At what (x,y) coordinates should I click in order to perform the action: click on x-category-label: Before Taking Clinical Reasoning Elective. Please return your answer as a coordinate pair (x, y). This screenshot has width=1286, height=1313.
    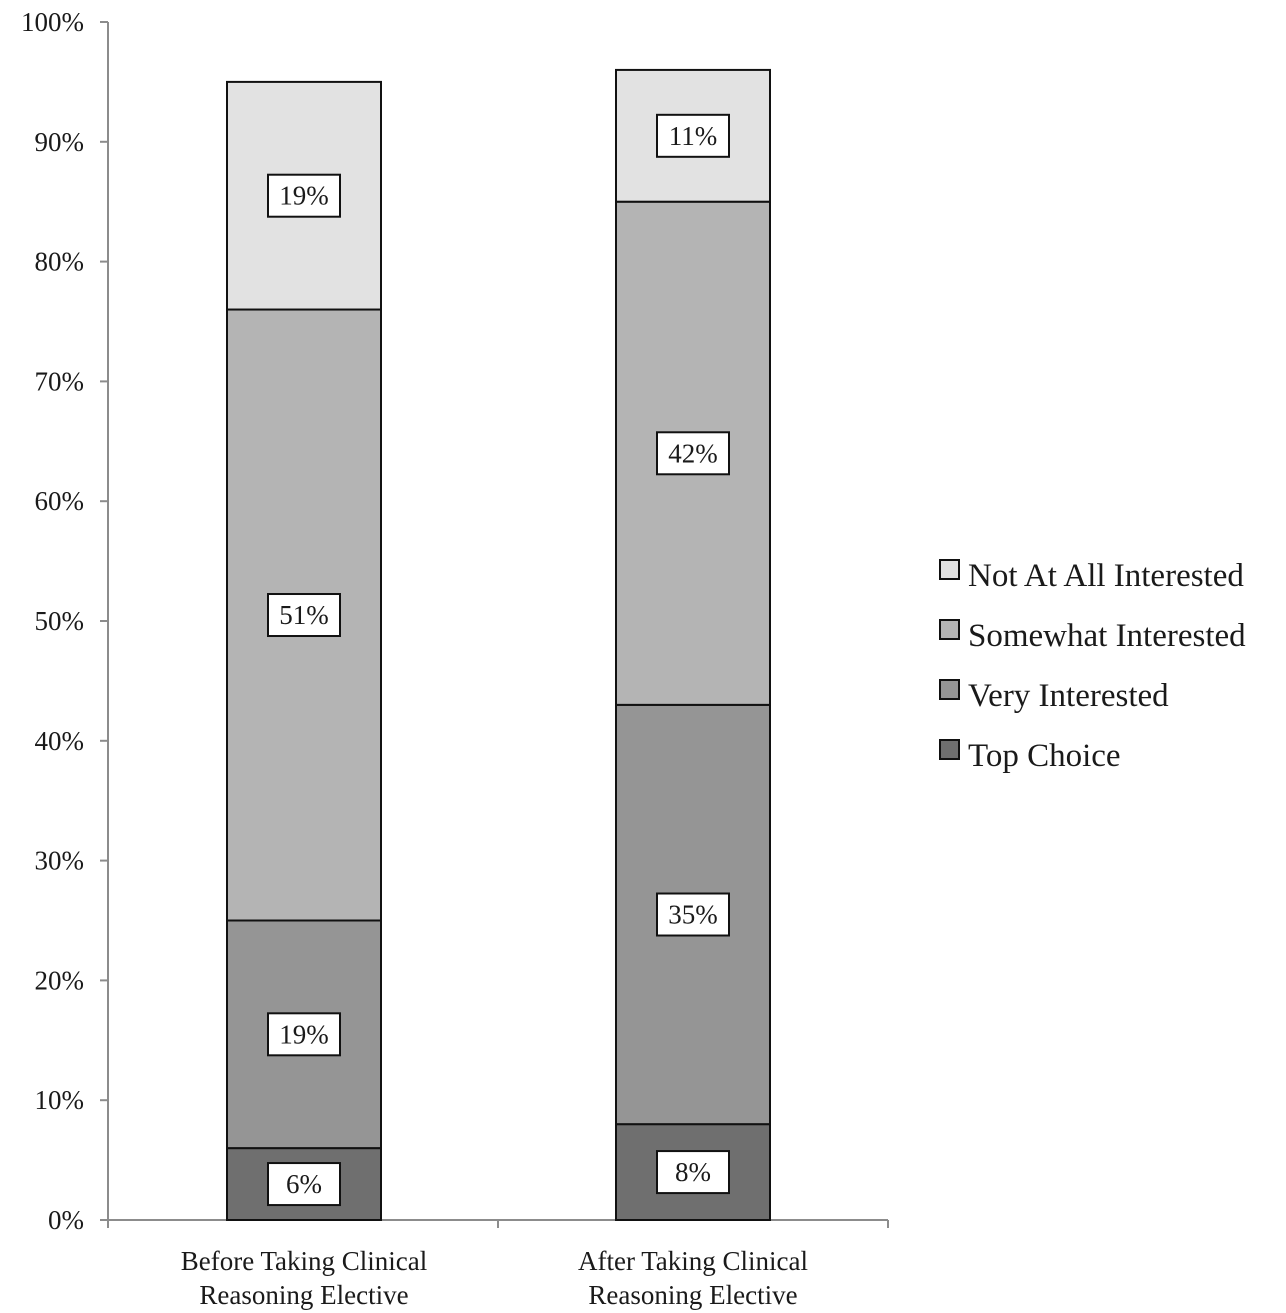
    Looking at the image, I should click on (304, 1278).